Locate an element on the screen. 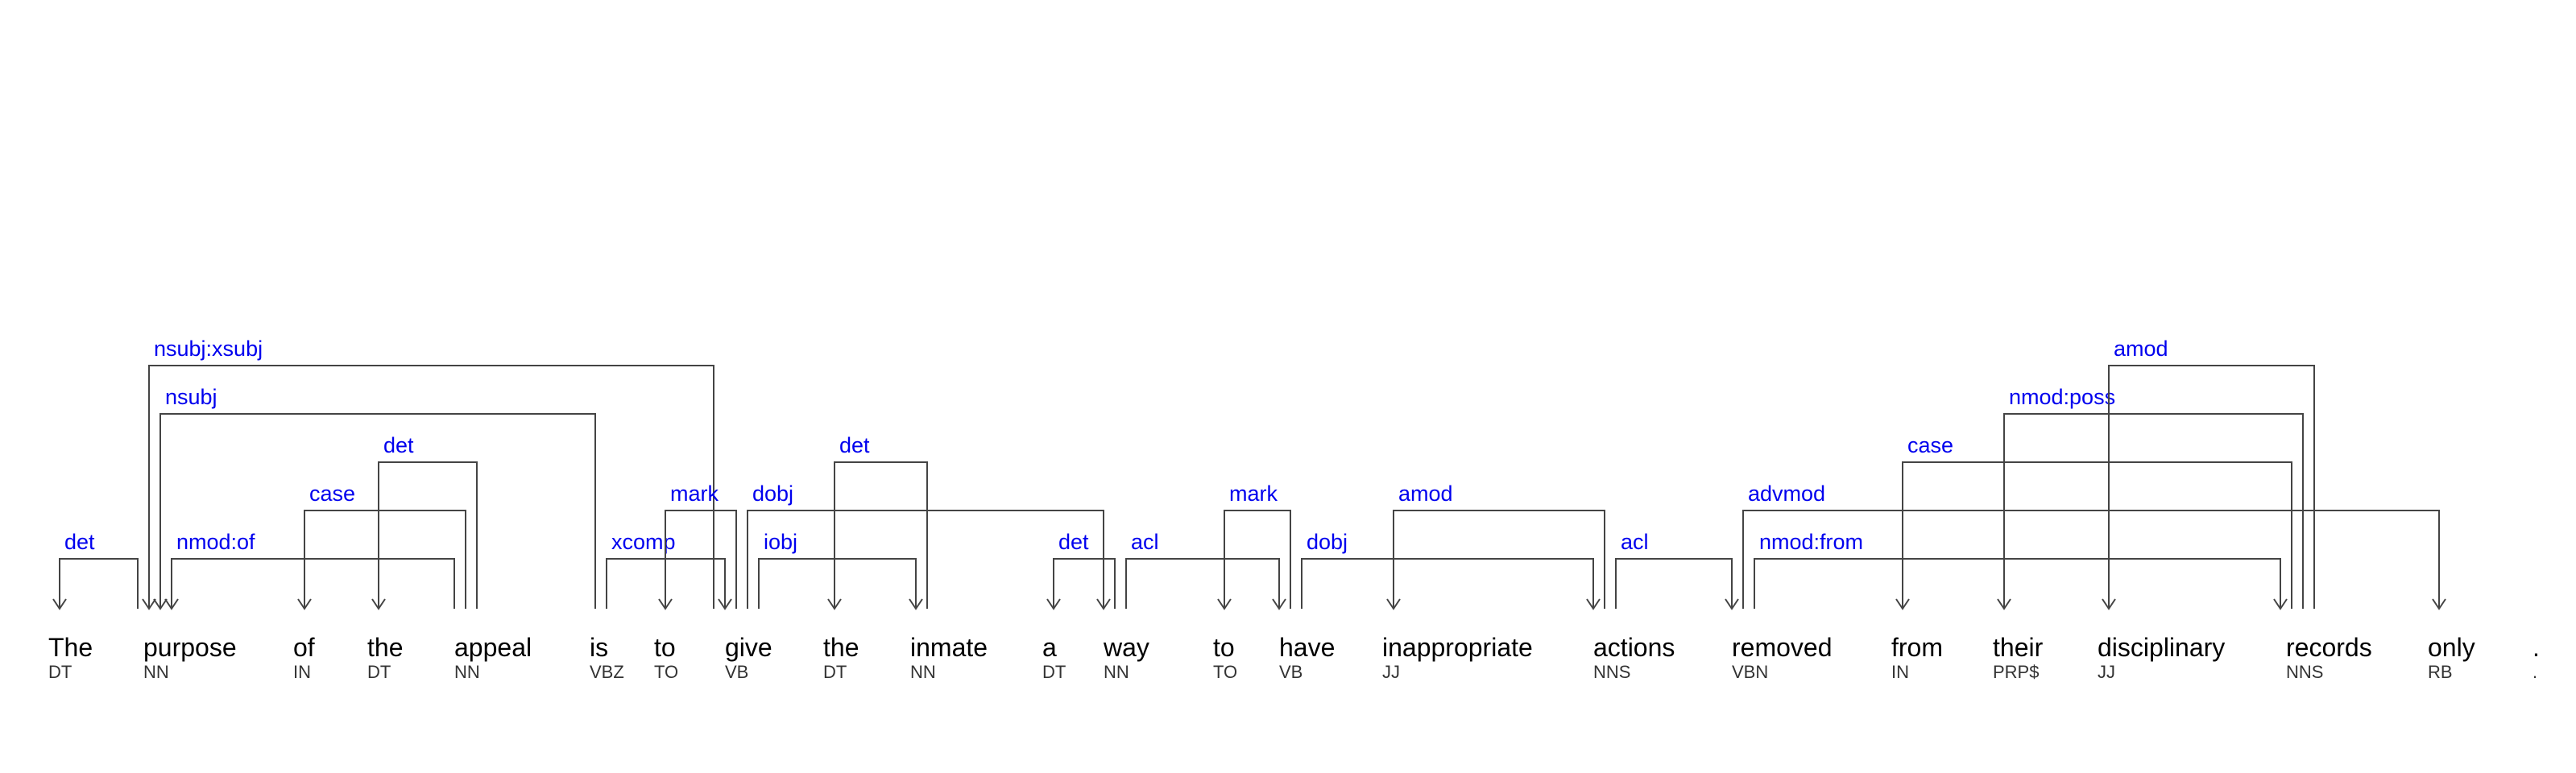  token-word: inmate is located at coordinates (949, 647).